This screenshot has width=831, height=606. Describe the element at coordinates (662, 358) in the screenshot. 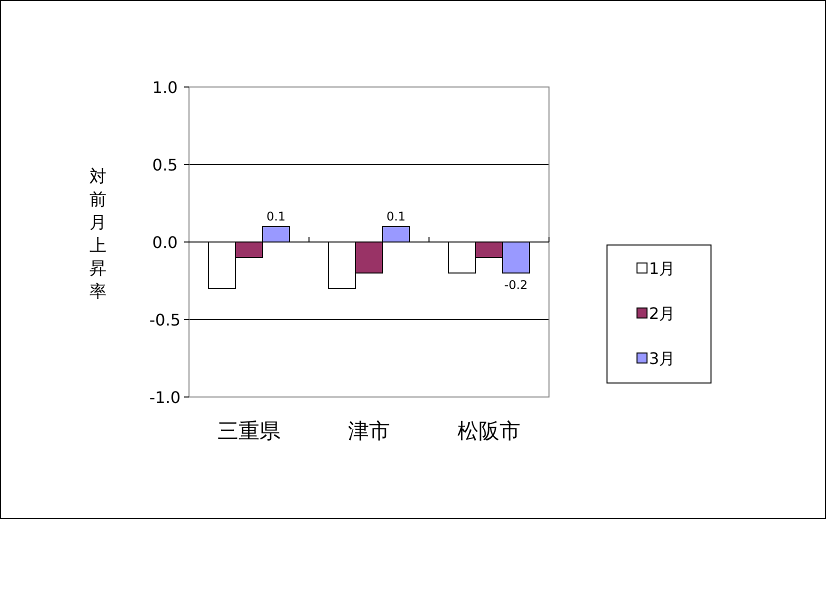

I see `legend-label: 3月` at that location.